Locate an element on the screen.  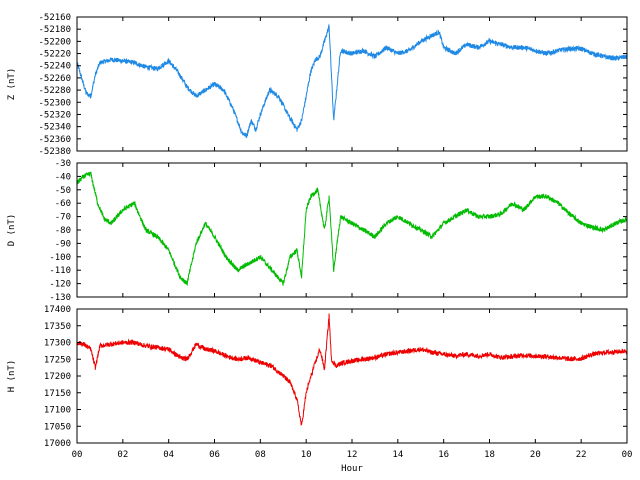
x-tick-label: 04 is located at coordinates (168, 455).